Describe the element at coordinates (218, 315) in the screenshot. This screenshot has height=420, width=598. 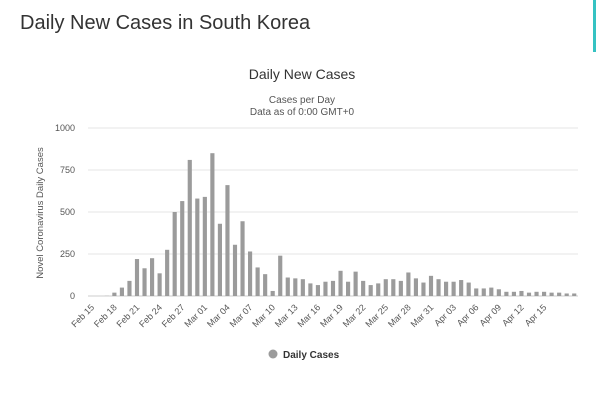
I see `x-tick-label: Mar 04` at that location.